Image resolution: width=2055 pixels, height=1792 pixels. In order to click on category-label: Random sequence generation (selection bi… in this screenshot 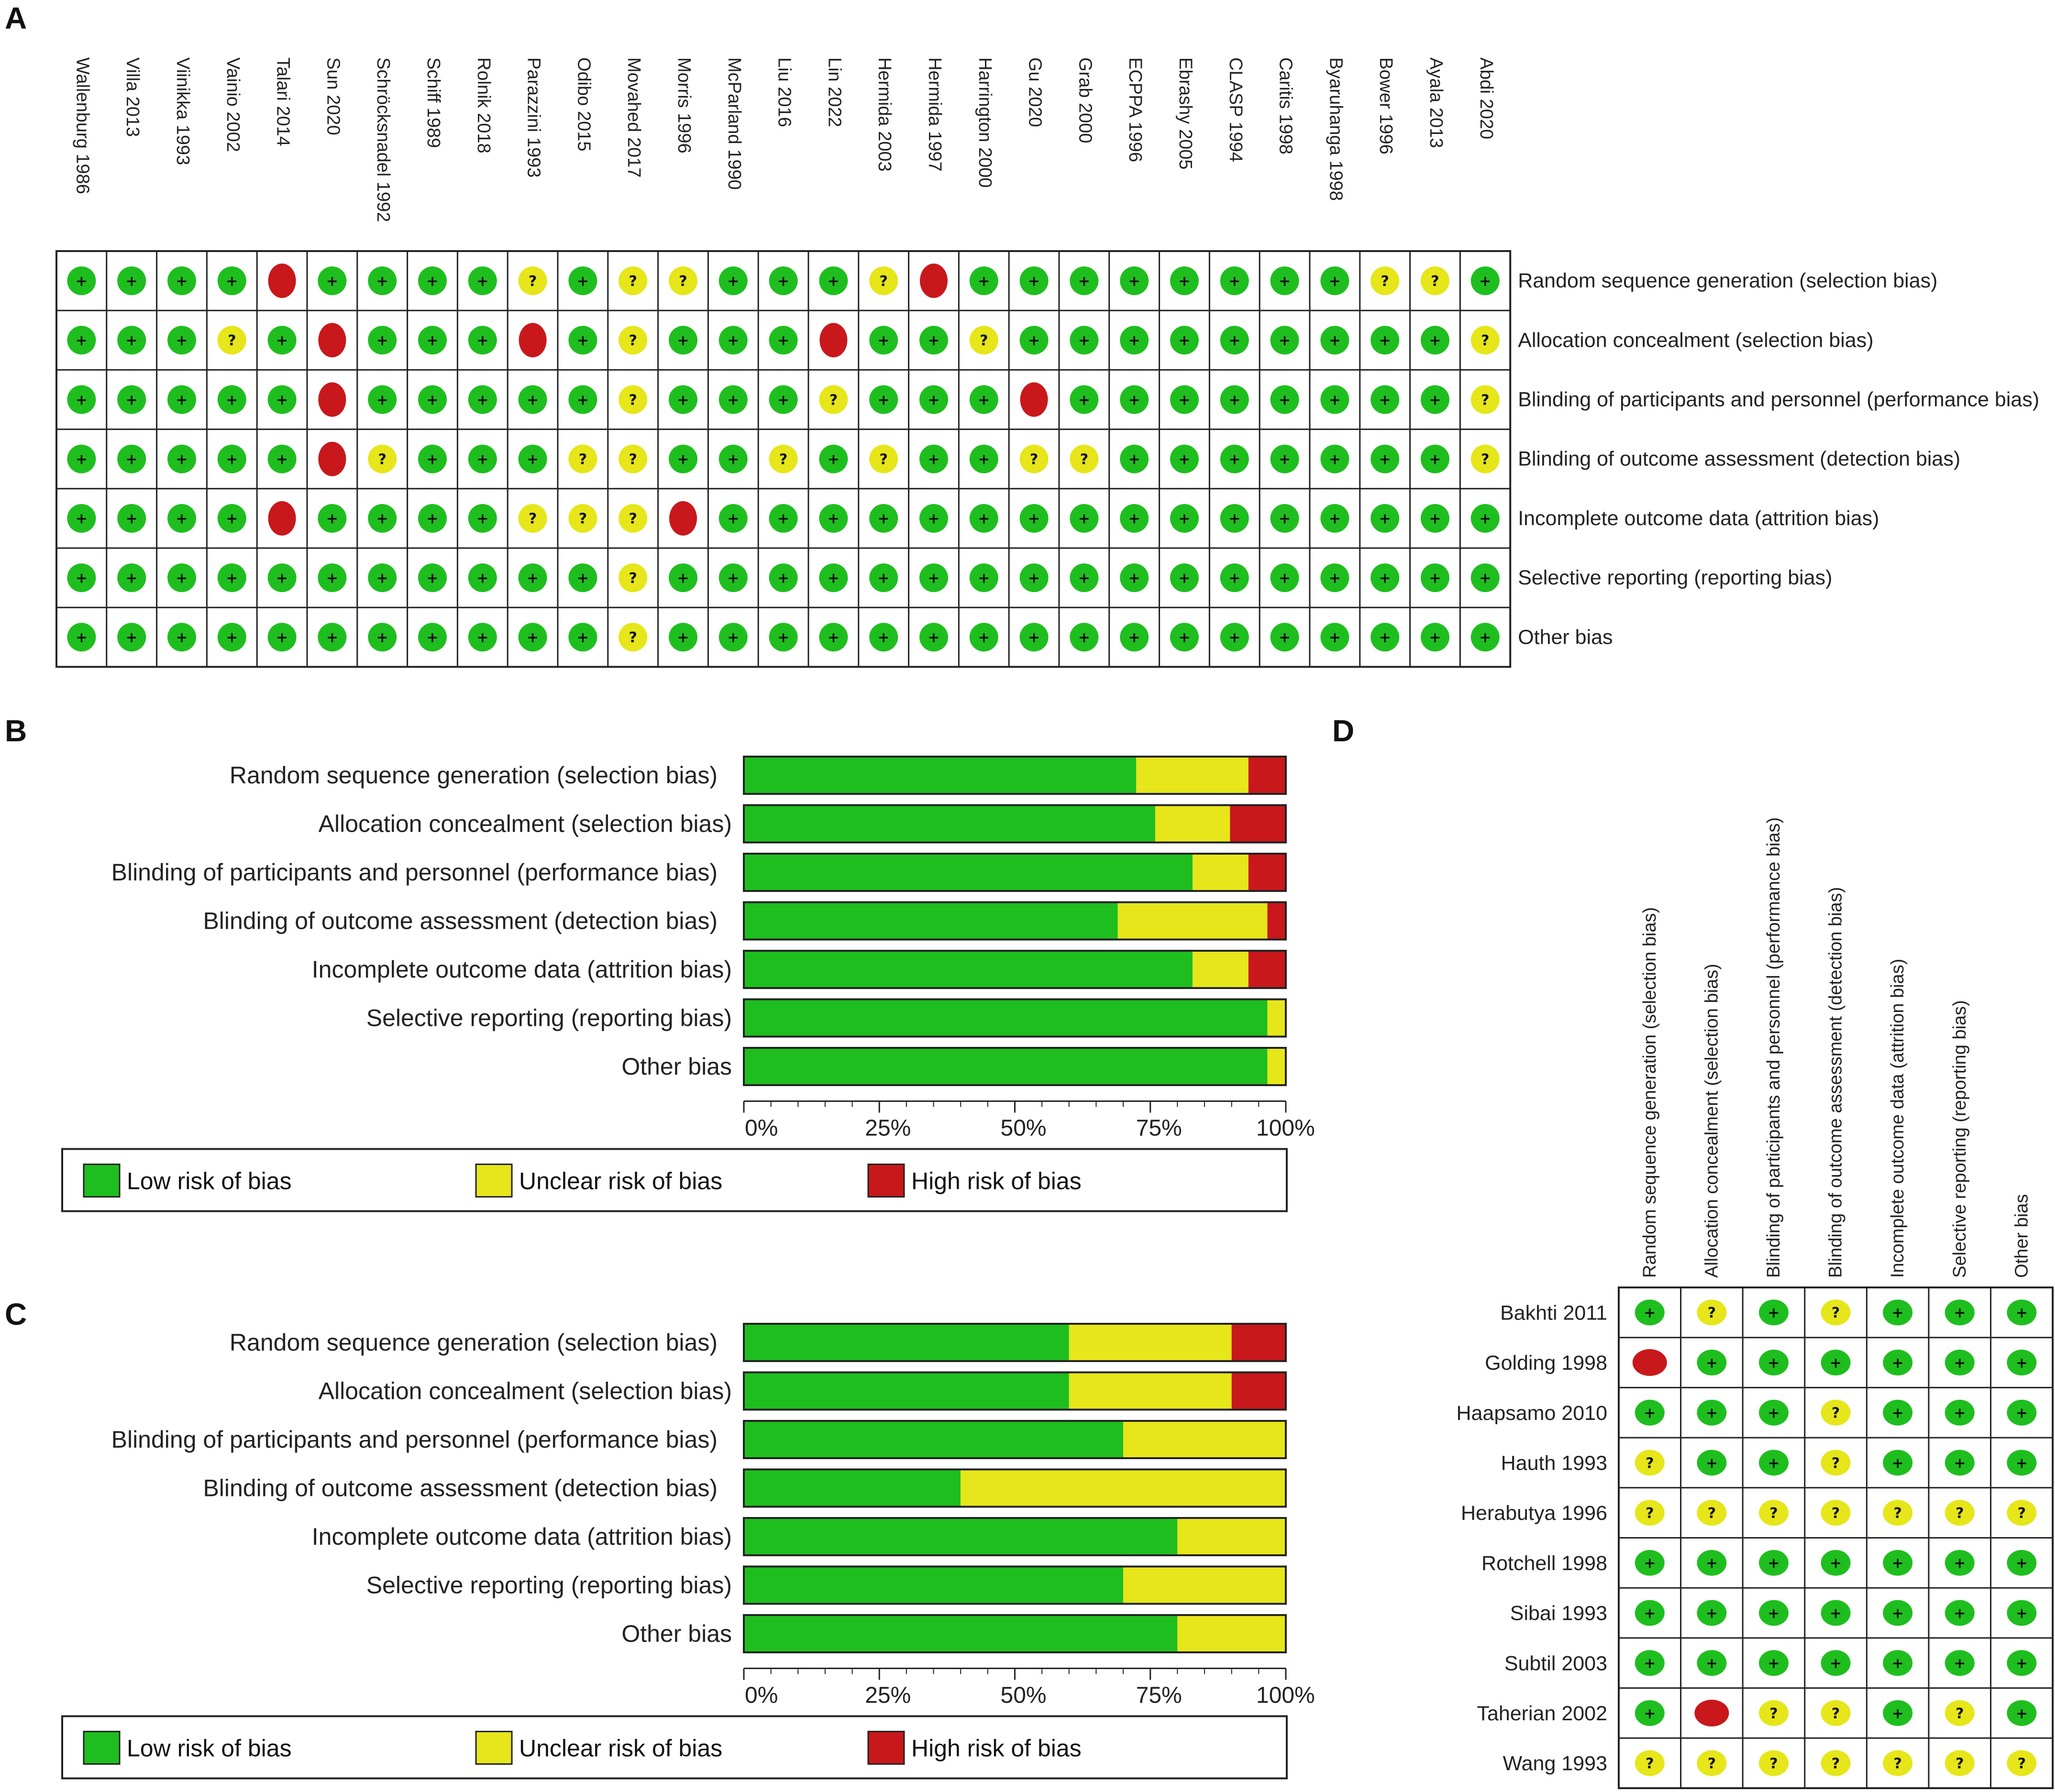, I will do `click(474, 776)`.